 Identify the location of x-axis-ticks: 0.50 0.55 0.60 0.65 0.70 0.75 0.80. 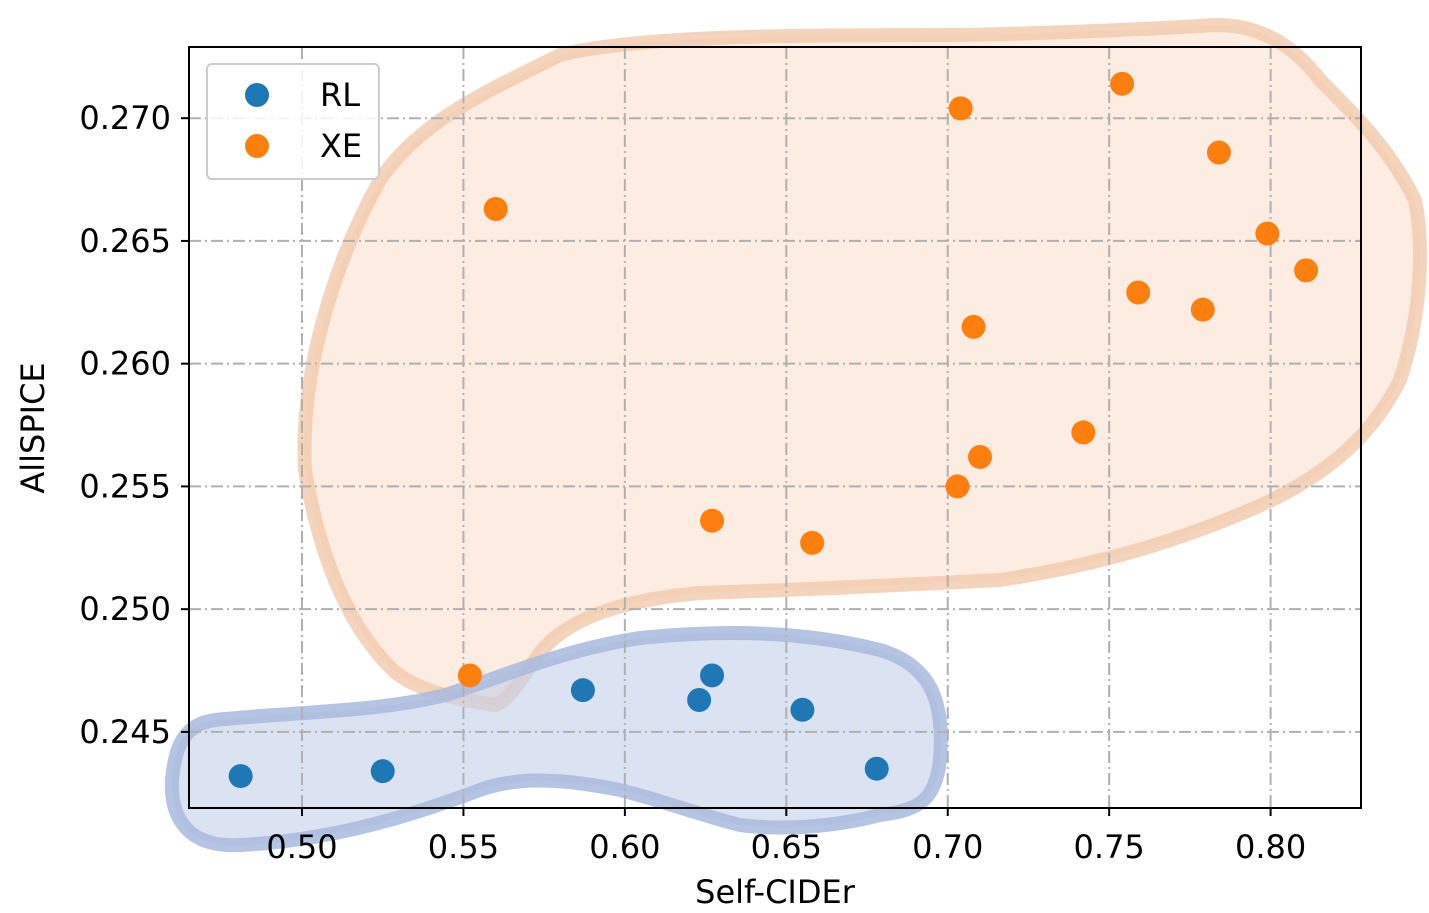
(786, 837).